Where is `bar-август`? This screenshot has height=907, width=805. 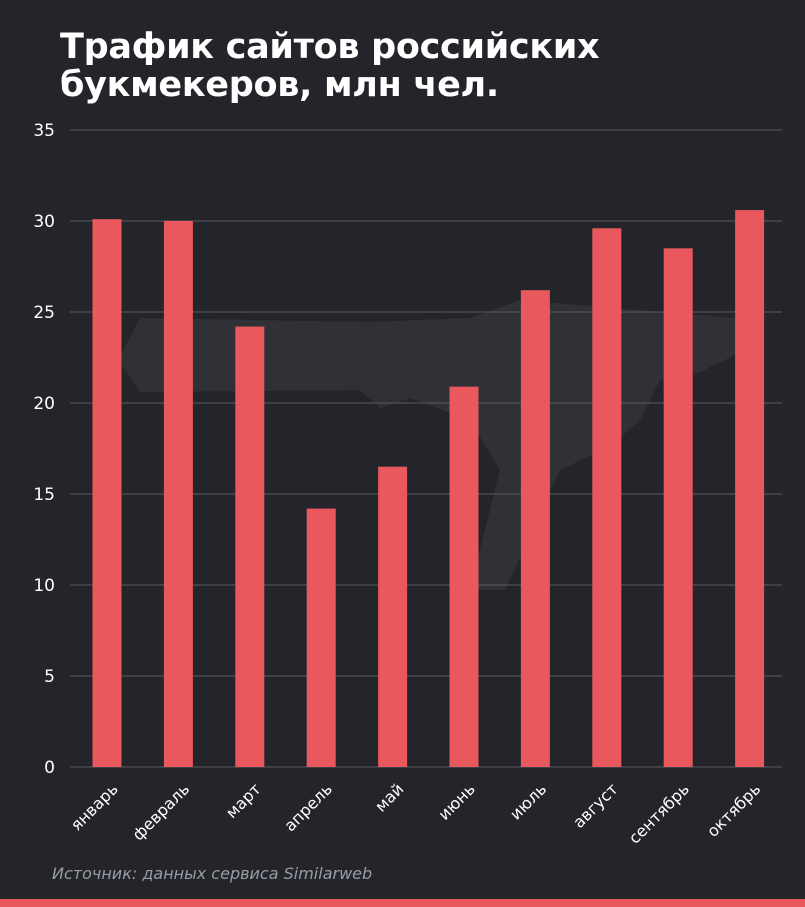 bar-август is located at coordinates (607, 497).